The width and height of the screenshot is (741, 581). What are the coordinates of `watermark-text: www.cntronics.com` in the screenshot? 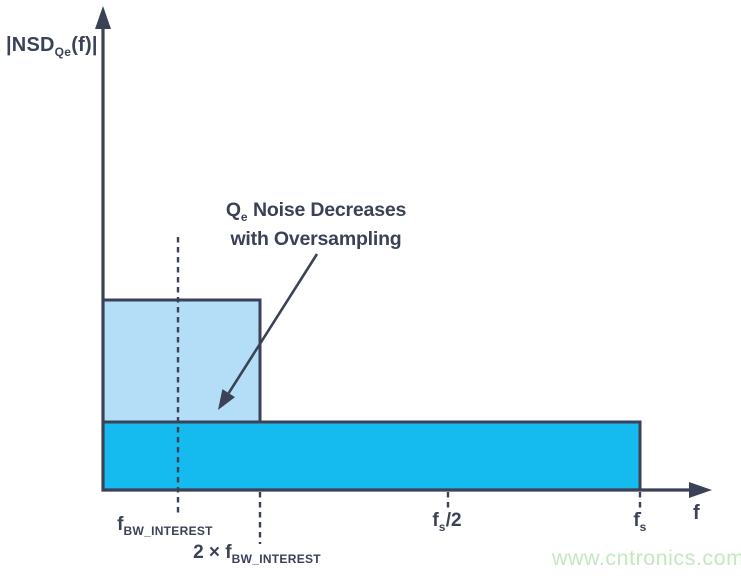 It's located at (646, 558).